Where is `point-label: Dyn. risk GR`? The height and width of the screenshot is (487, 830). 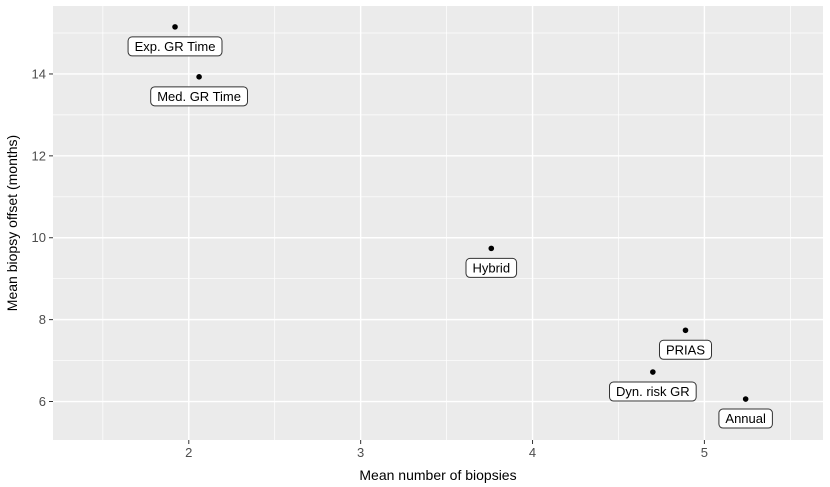
point-label: Dyn. risk GR is located at coordinates (653, 391).